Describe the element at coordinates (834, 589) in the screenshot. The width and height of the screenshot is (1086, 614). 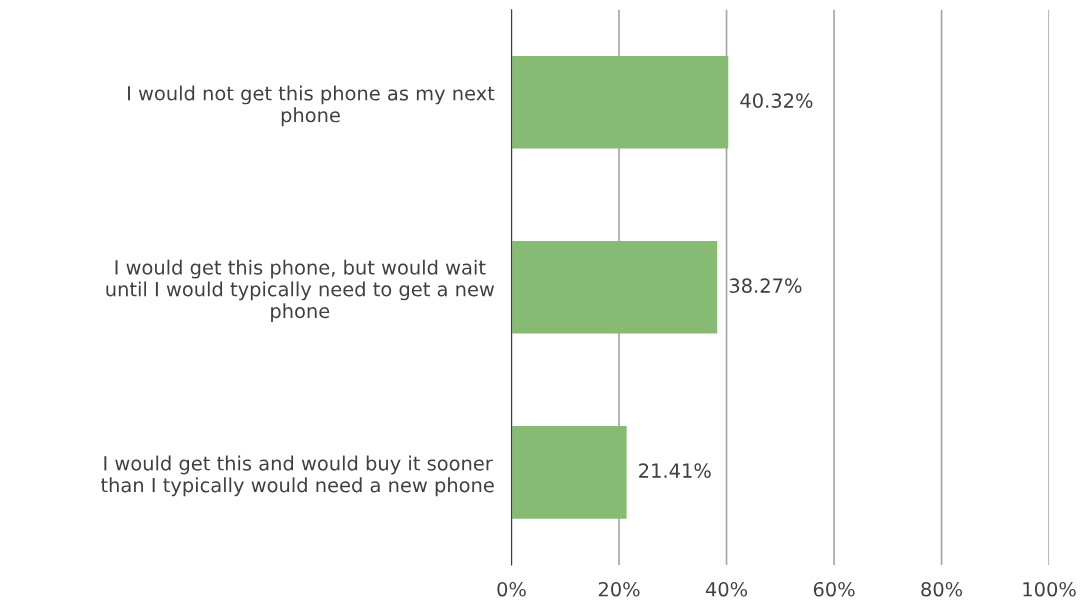
I see `x-tick-label: 60%` at that location.